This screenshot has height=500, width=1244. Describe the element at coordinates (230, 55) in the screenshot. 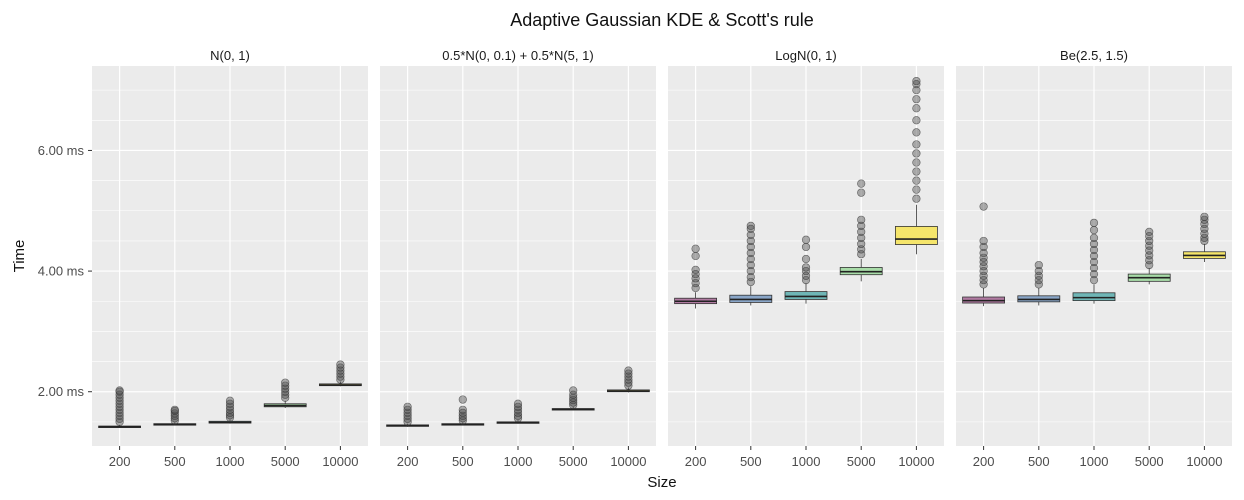

I see `facet-strip-label: N(0, 1)` at that location.